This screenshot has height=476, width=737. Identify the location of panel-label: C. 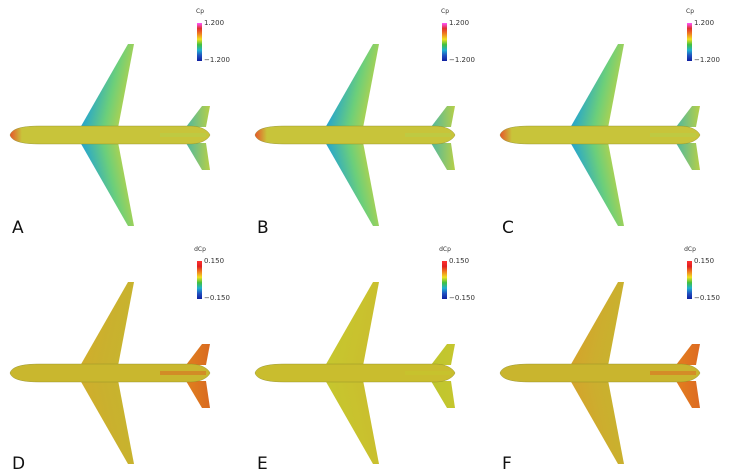
(508, 228).